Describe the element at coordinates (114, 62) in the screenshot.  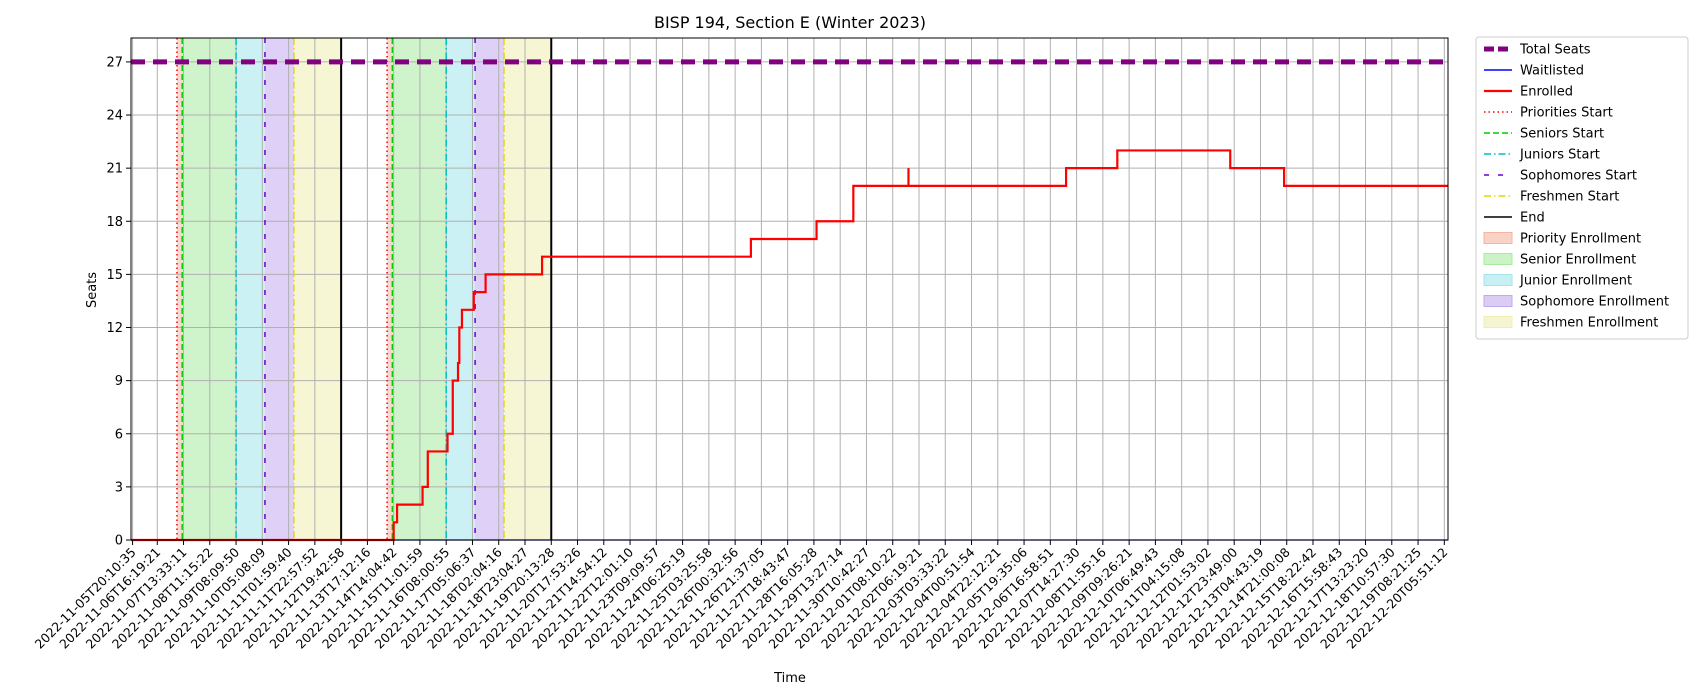
I see `y-tick-label: 27` at that location.